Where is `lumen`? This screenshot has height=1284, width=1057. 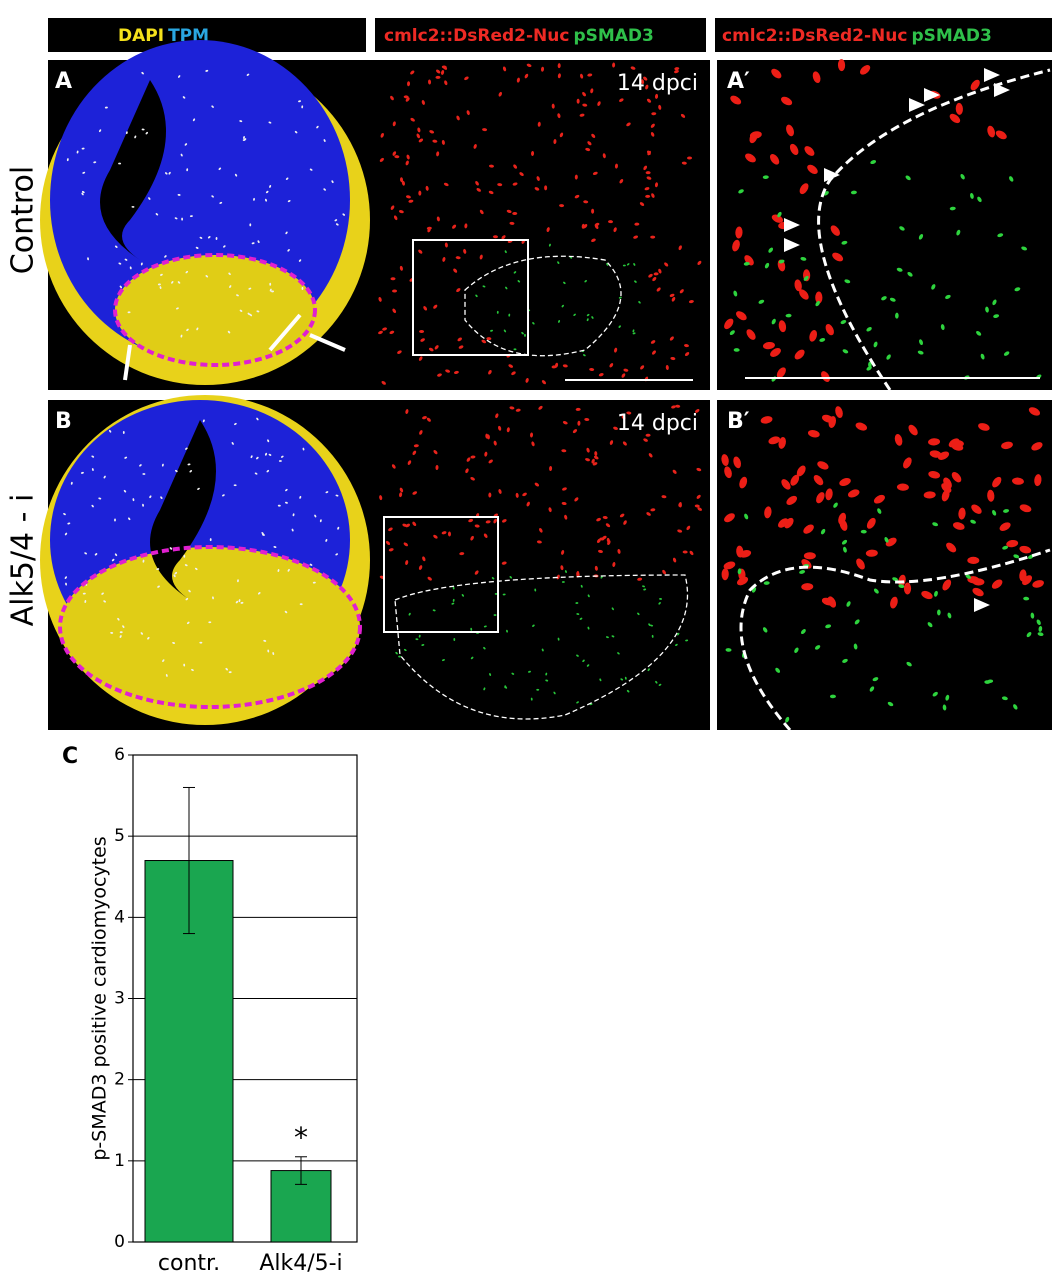 lumen is located at coordinates (183, 510).